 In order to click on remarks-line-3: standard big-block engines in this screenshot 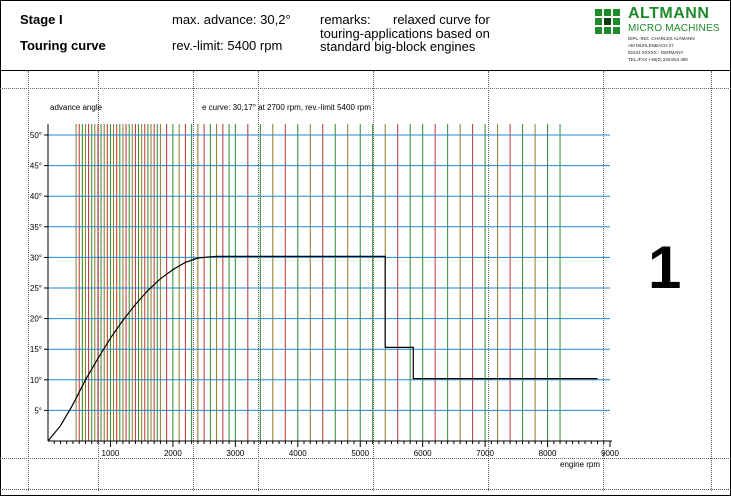, I will do `click(398, 46)`.